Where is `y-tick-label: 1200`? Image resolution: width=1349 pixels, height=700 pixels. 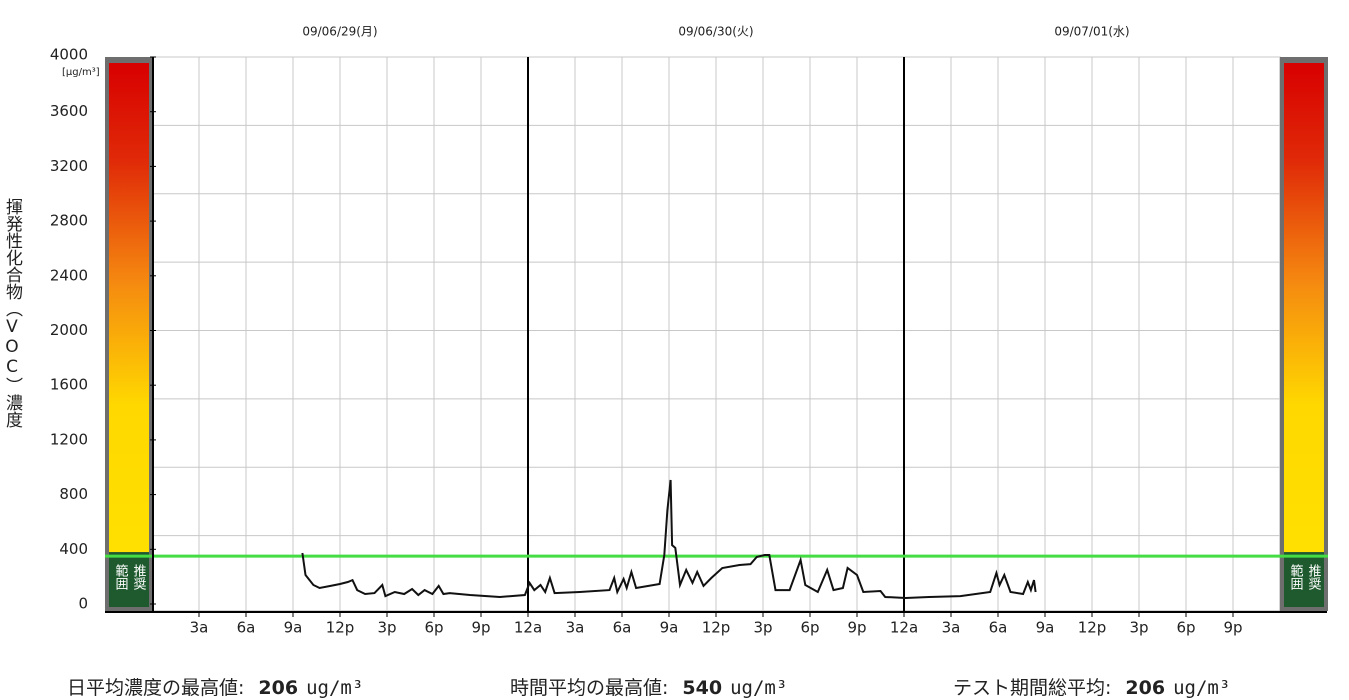
y-tick-label: 1200 is located at coordinates (69, 439).